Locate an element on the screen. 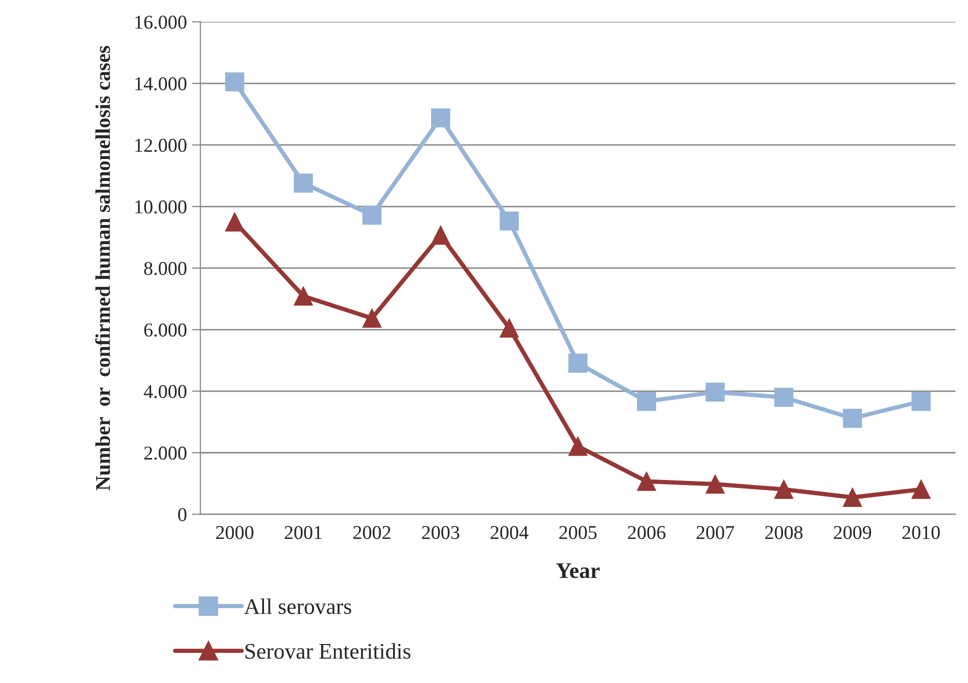  y-axis-title: Number or confirmed human salmonellosis cases is located at coordinates (102, 268).